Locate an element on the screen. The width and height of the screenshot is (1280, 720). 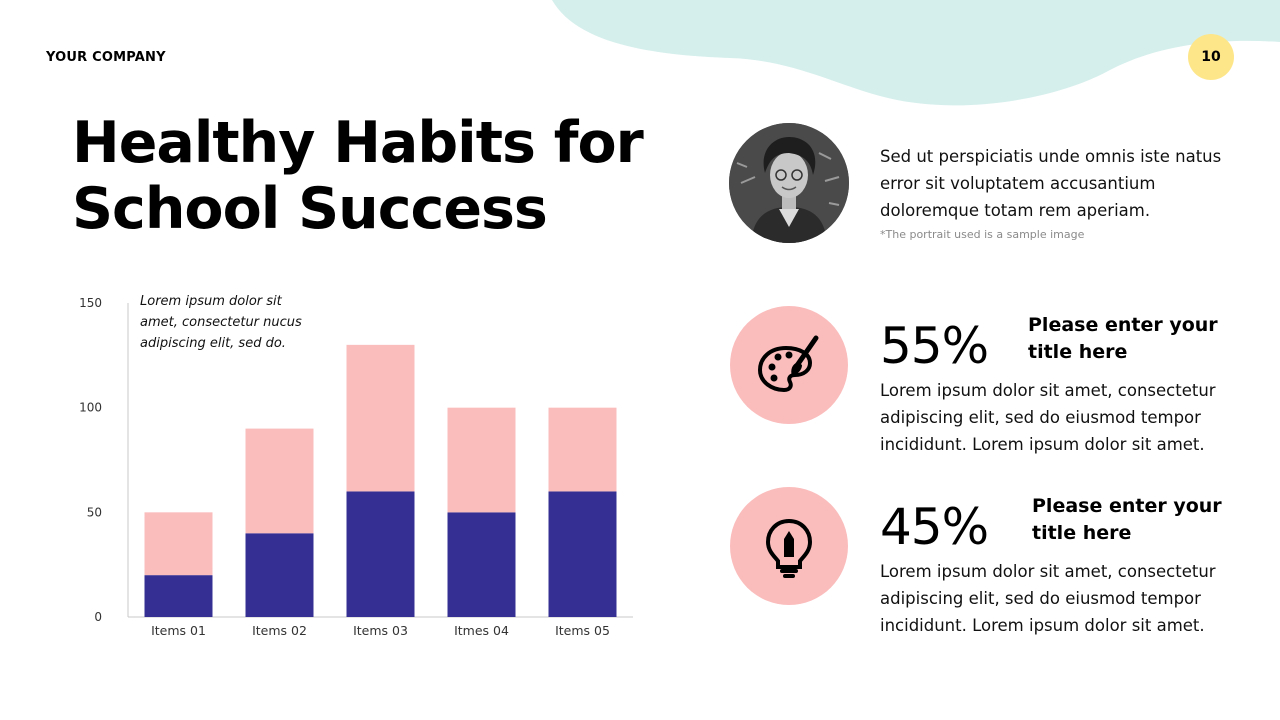
y-tick-label: 50 is located at coordinates (94, 512).